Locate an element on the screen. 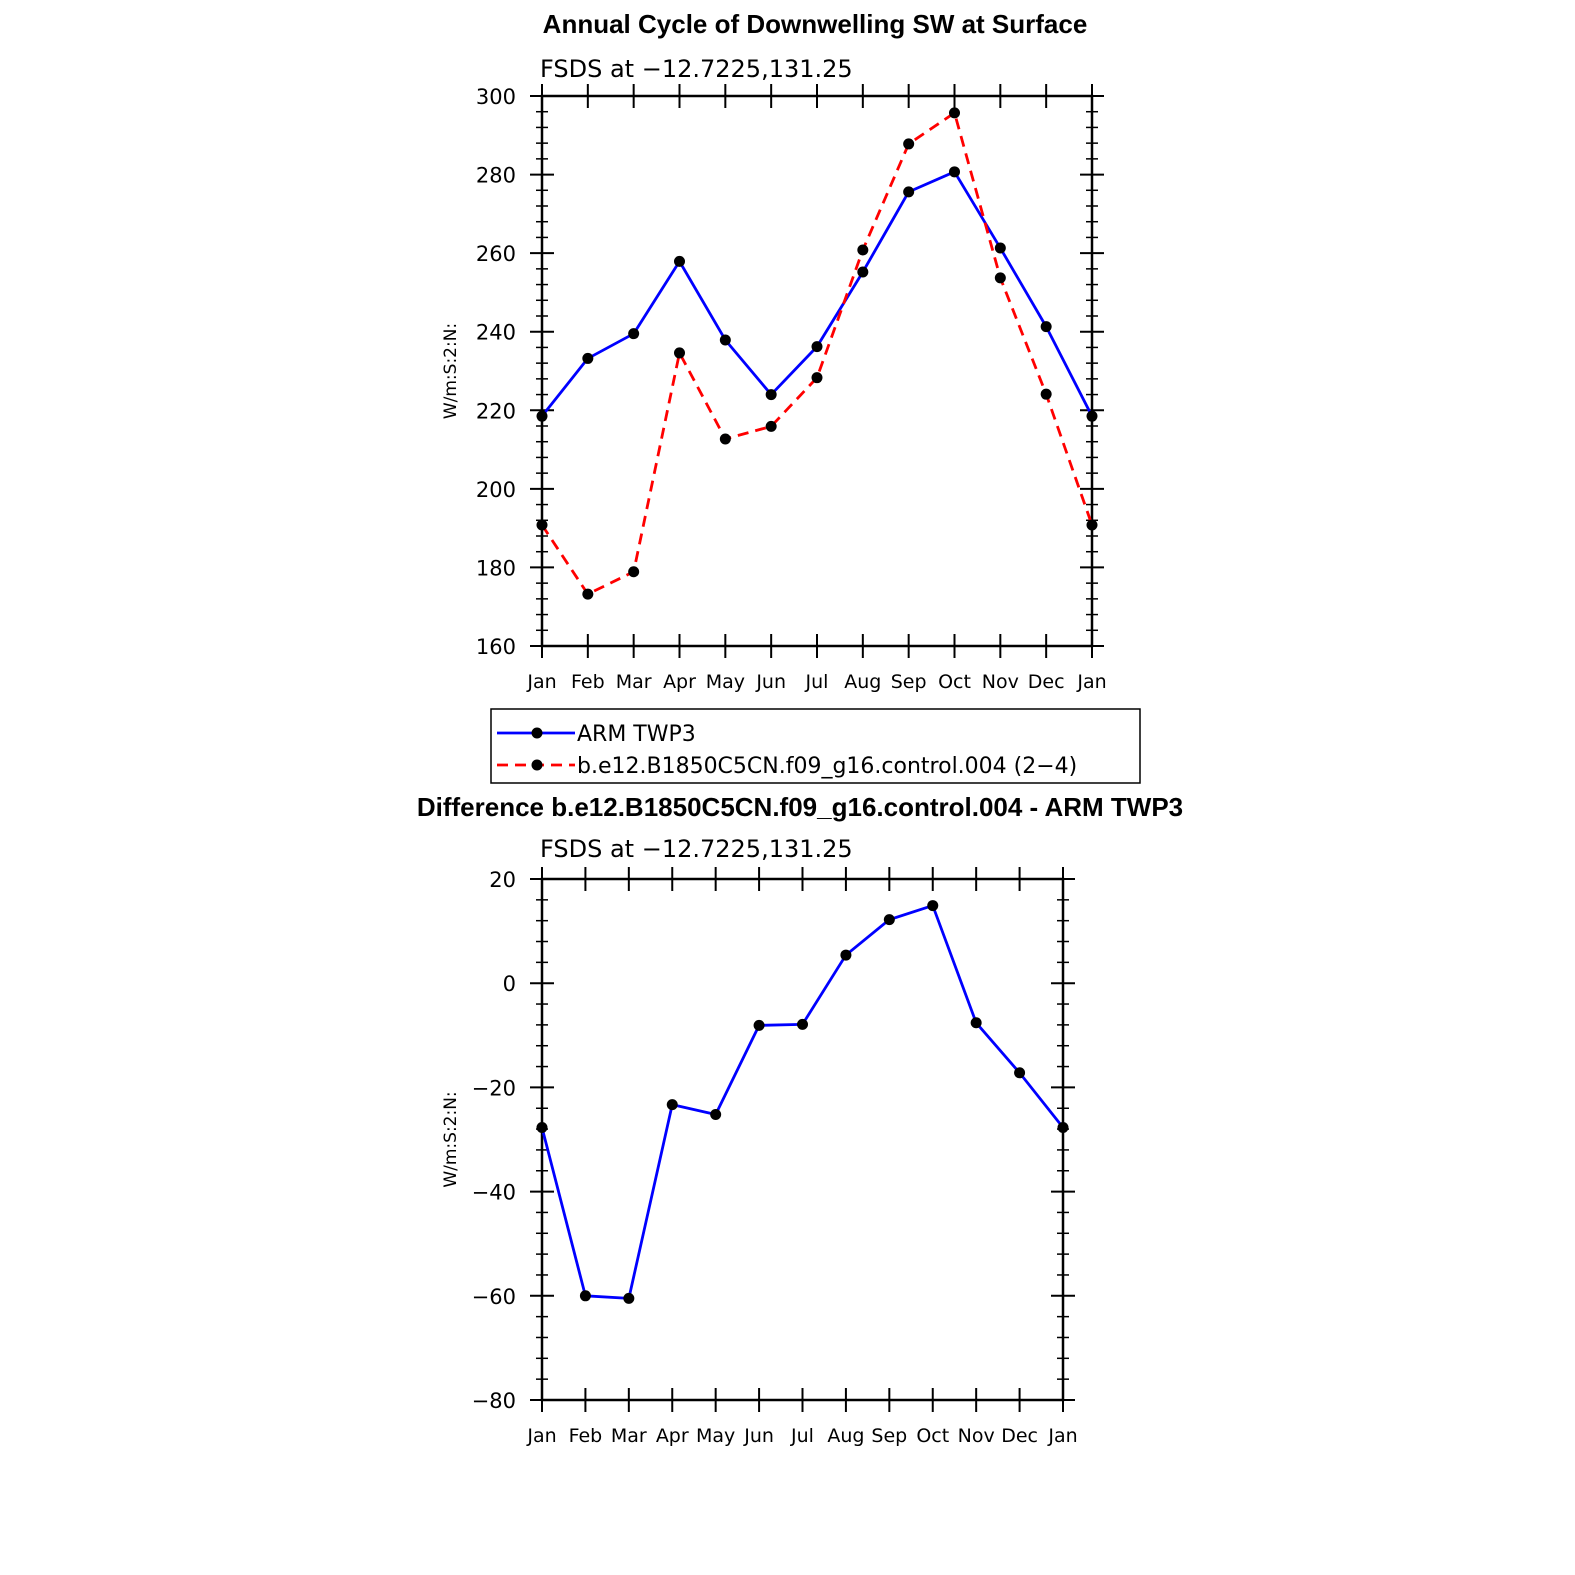 The width and height of the screenshot is (1575, 1575). legend-label-0: ARM TWP3 is located at coordinates (636, 734).